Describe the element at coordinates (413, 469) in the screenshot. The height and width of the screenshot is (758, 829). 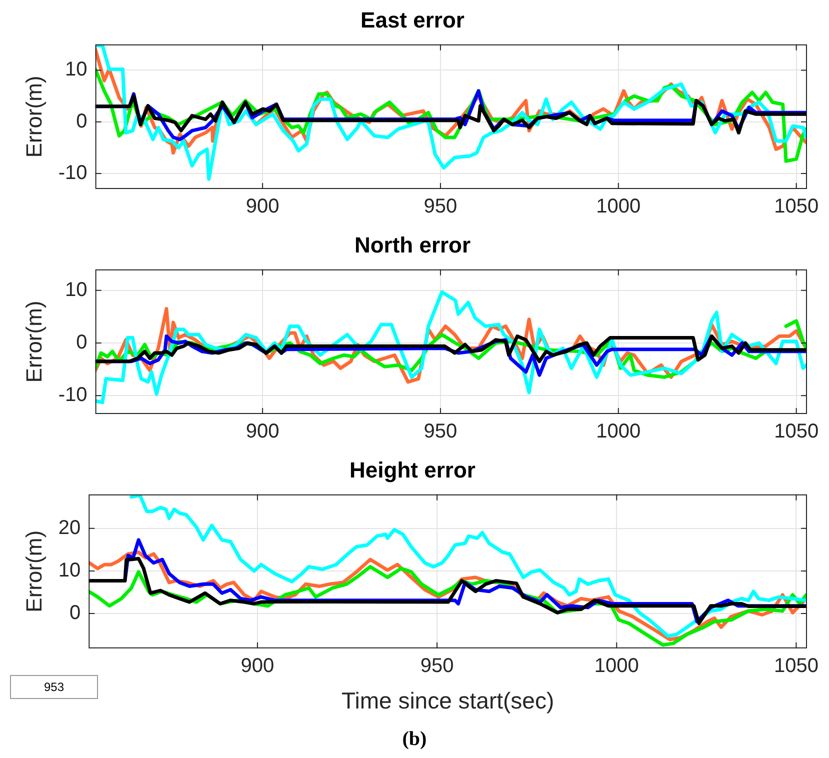
I see `chart-title: Height error` at that location.